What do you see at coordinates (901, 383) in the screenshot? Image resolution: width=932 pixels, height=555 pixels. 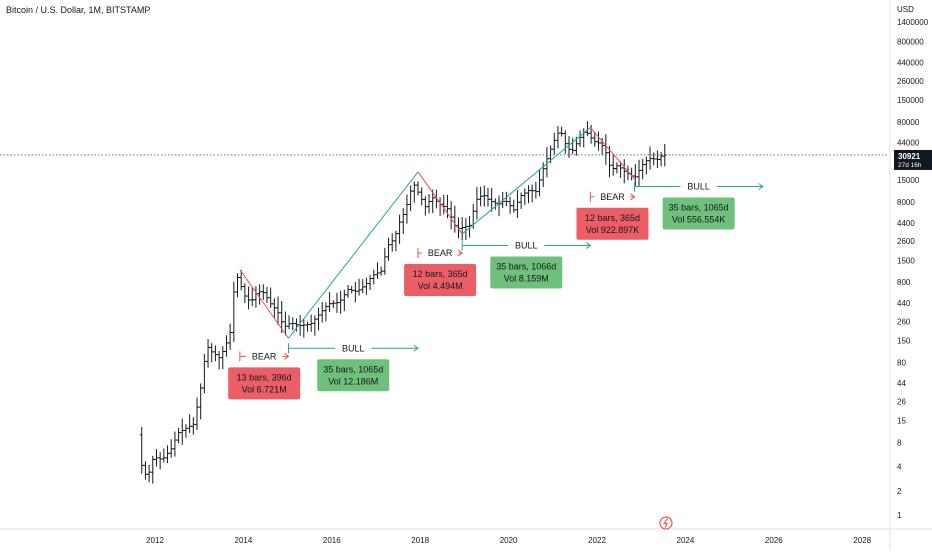 I see `y-tick-label: 44` at bounding box center [901, 383].